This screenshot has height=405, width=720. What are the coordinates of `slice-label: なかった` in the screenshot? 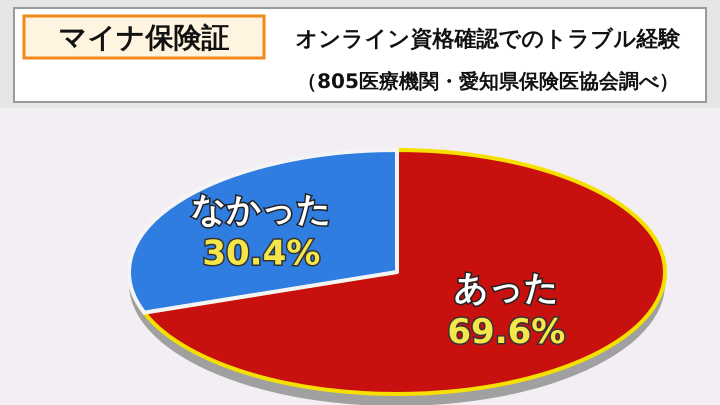 It's located at (261, 209).